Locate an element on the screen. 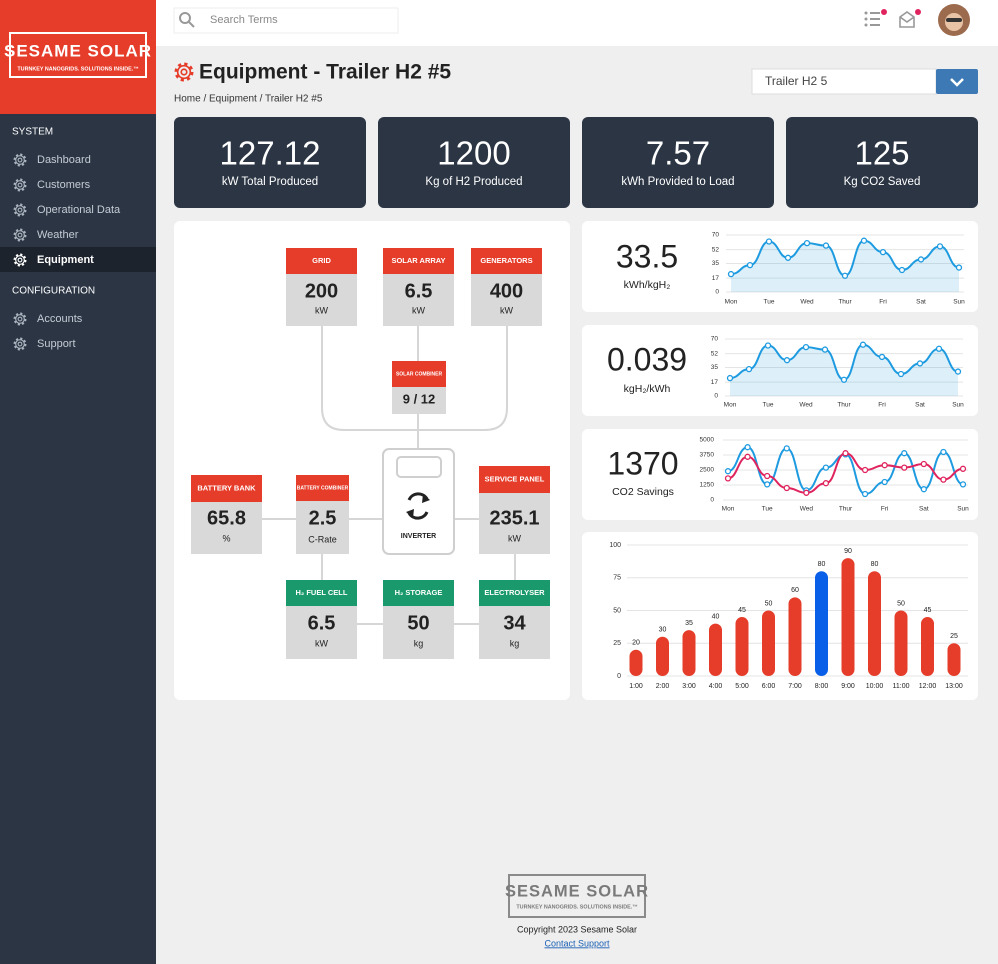  series-area is located at coordinates (845, 266).